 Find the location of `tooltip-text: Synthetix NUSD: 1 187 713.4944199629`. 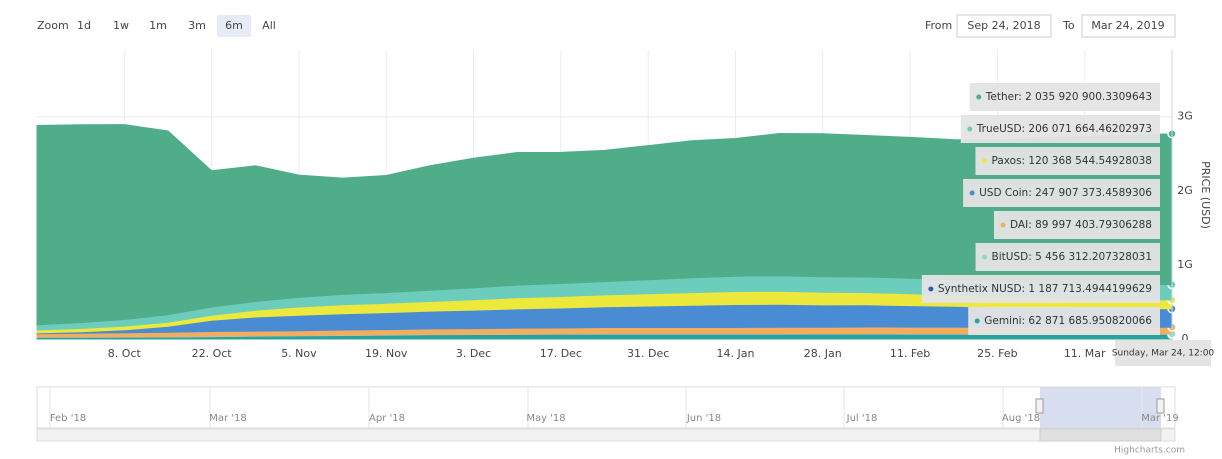

tooltip-text: Synthetix NUSD: 1 187 713.4944199629 is located at coordinates (1045, 289).